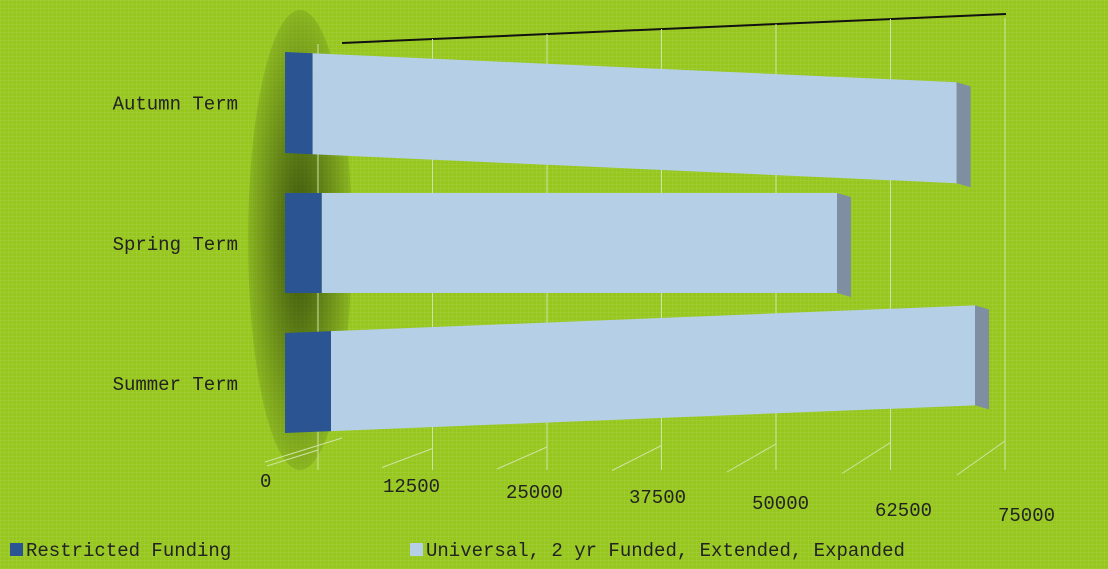 This screenshot has height=569, width=1108. Describe the element at coordinates (982, 357) in the screenshot. I see `bar-side-summer-term` at that location.